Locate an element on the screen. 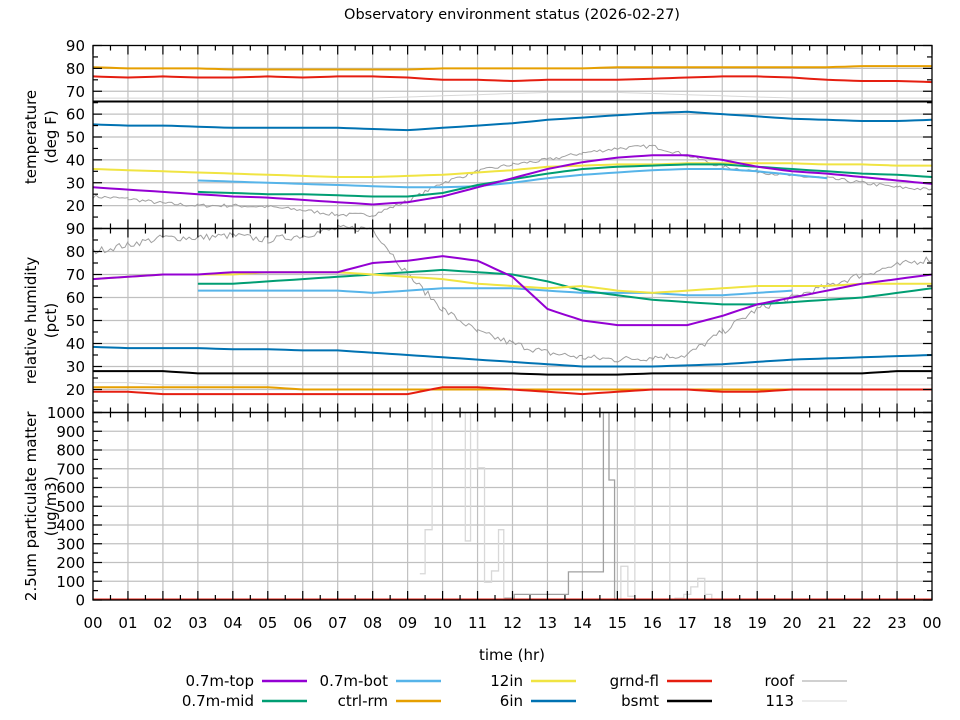 The width and height of the screenshot is (960, 720). y-axis-label: (deg F) is located at coordinates (51, 136).